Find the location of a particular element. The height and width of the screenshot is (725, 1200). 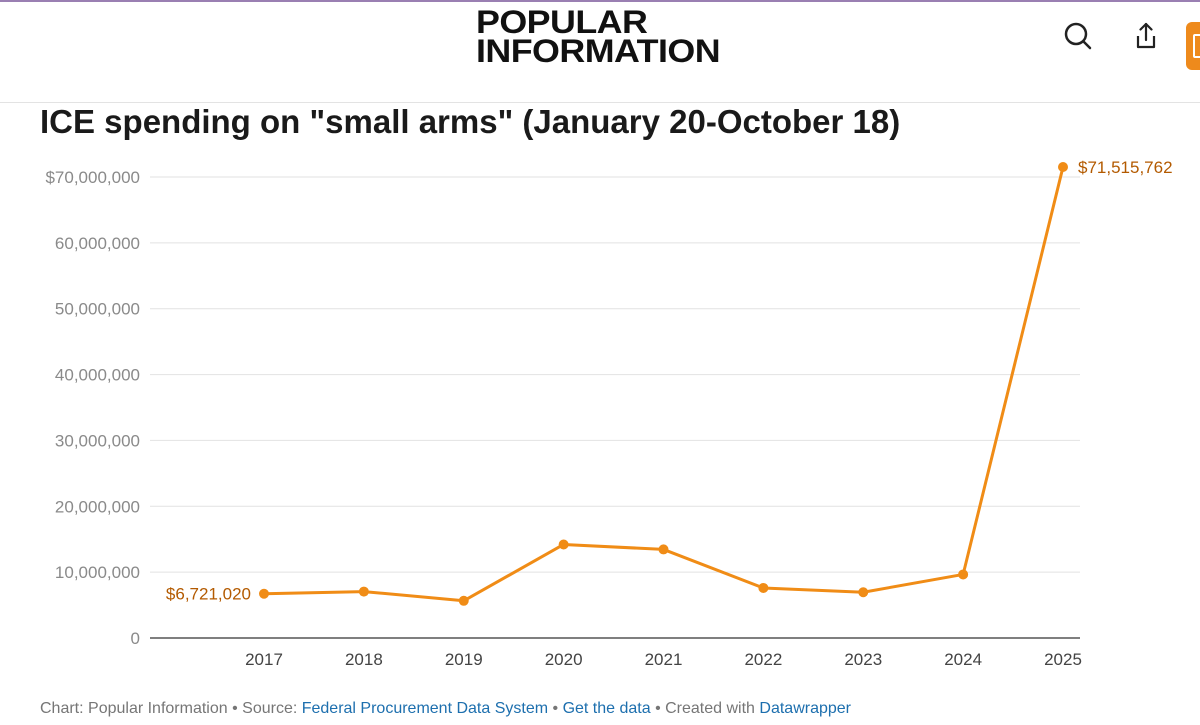

y-tick-label: 0 is located at coordinates (135, 638).